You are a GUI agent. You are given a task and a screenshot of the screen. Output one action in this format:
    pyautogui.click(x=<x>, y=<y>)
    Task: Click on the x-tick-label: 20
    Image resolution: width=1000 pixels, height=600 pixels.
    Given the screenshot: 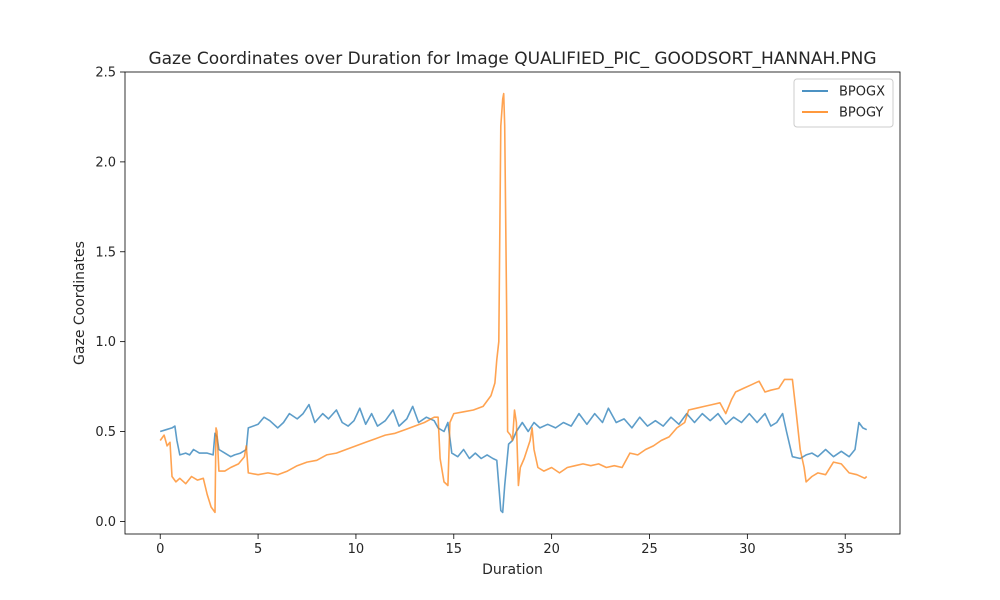 What is the action you would take?
    pyautogui.click(x=551, y=549)
    